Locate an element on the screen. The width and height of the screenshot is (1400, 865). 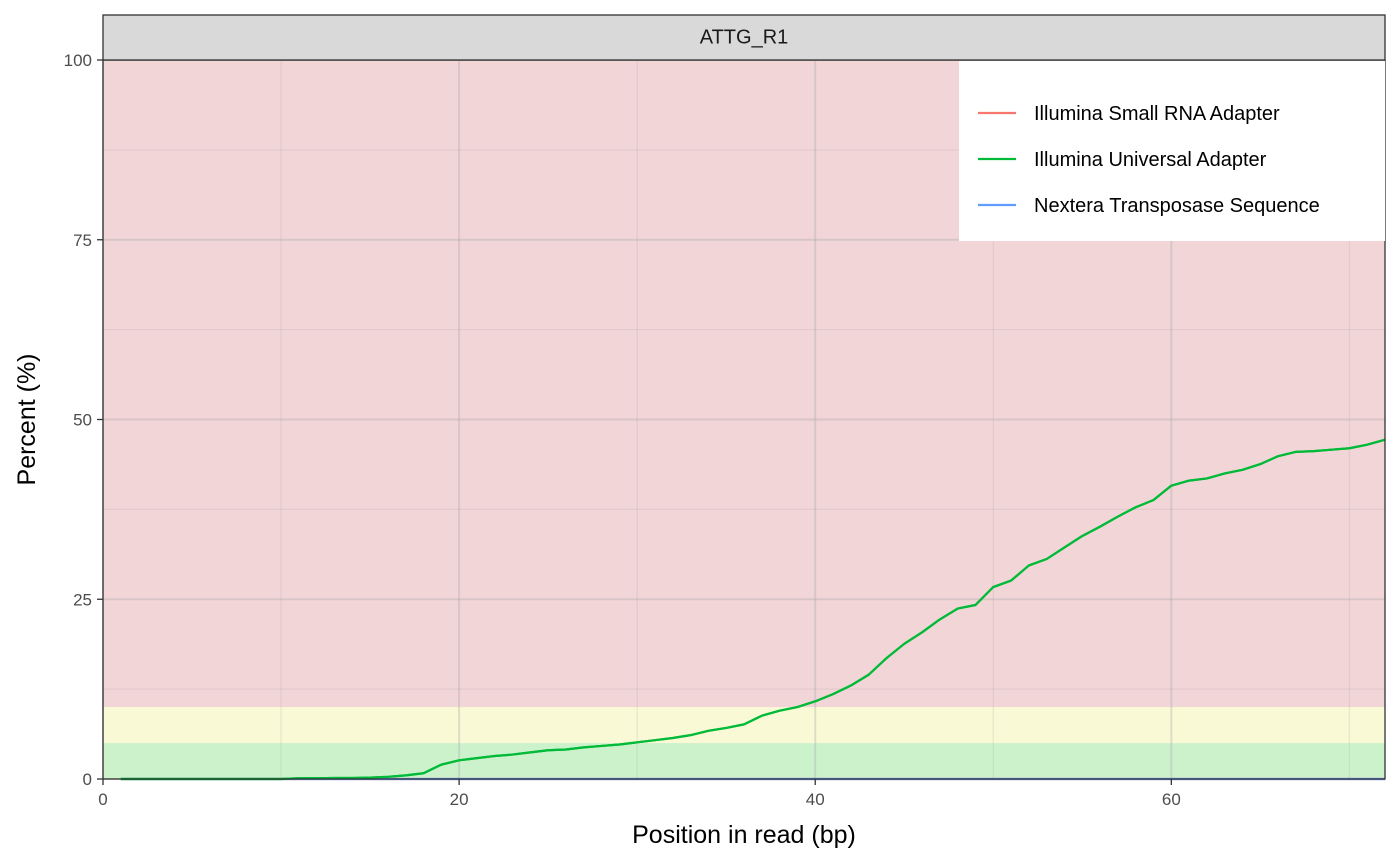
x-axis: 0 20 40 60 is located at coordinates (639, 794).